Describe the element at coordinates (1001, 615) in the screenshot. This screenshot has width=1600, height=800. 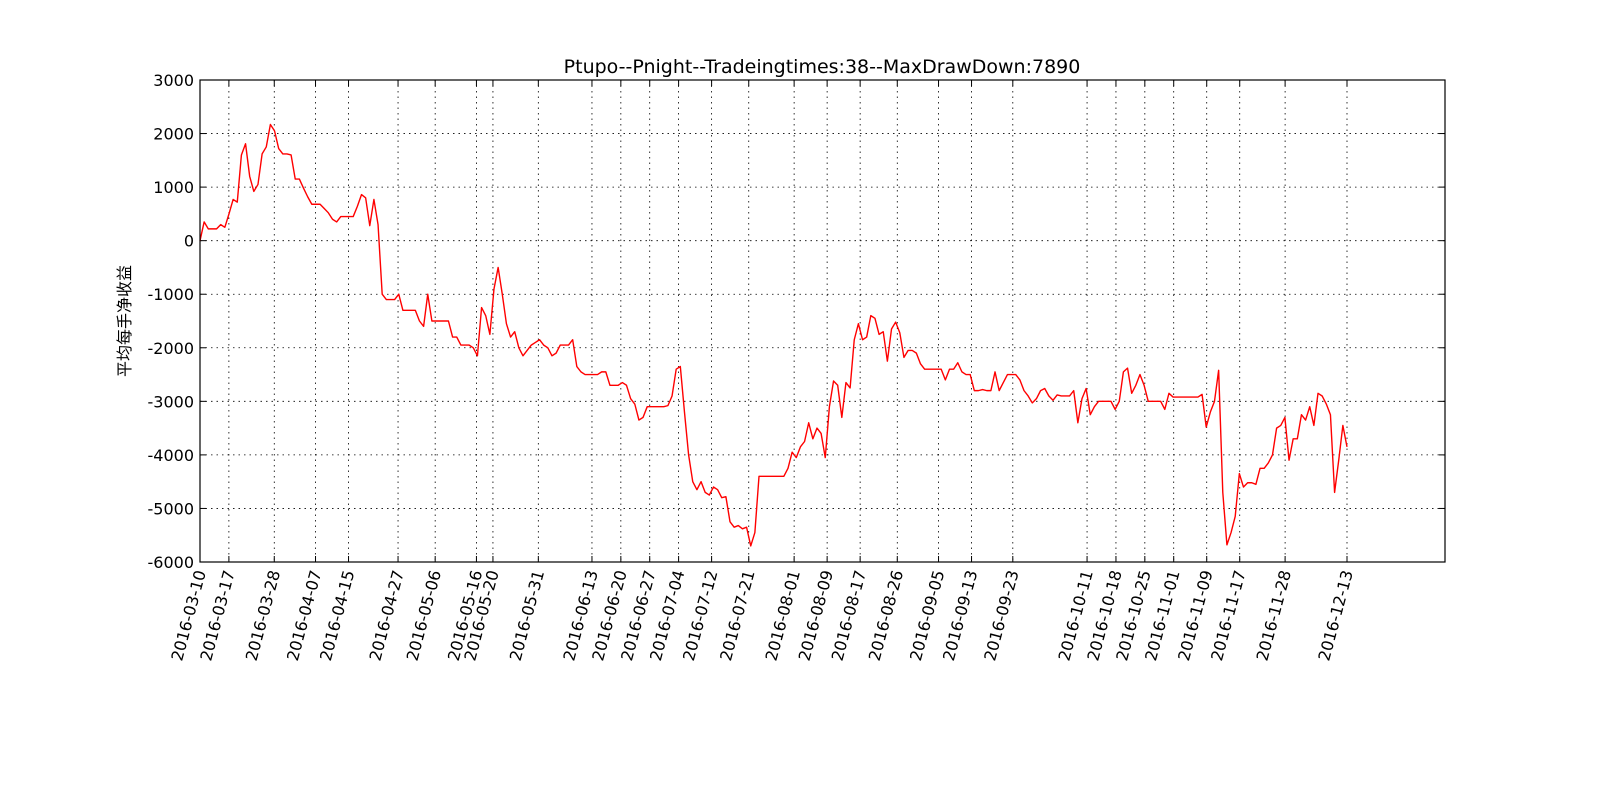
I see `x-tick-label: 2016-09-23` at that location.